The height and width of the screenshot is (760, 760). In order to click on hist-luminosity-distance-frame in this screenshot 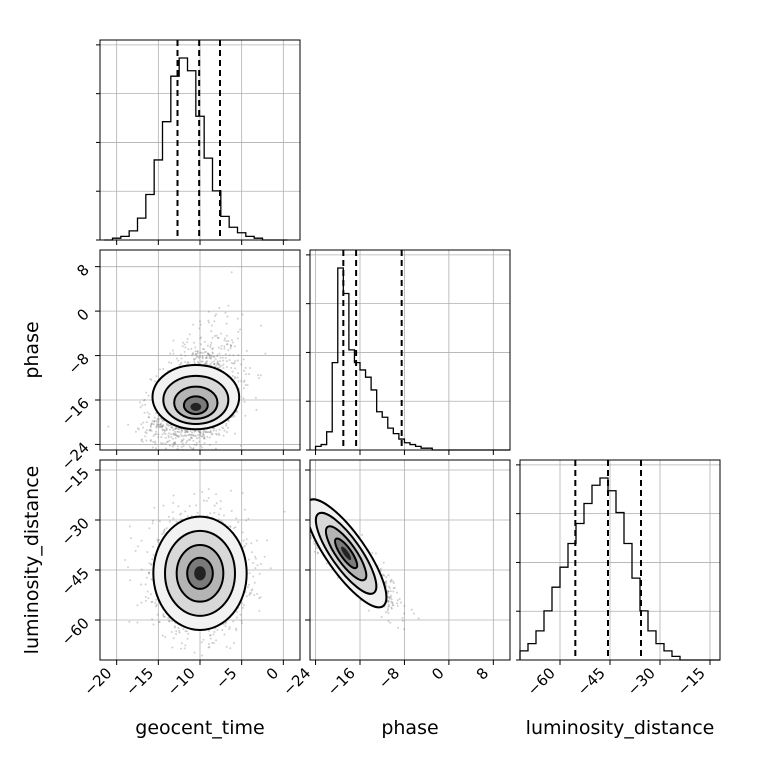, I will do `click(620, 560)`.